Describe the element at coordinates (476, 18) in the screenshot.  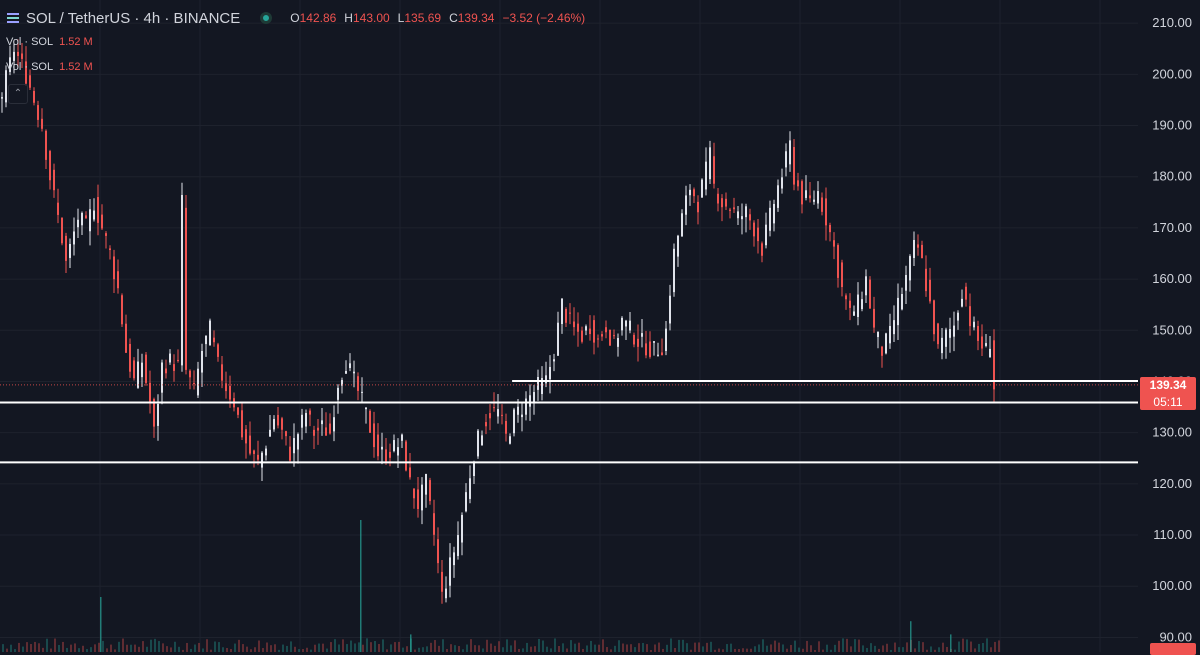
I see `close-value: 139.34` at that location.